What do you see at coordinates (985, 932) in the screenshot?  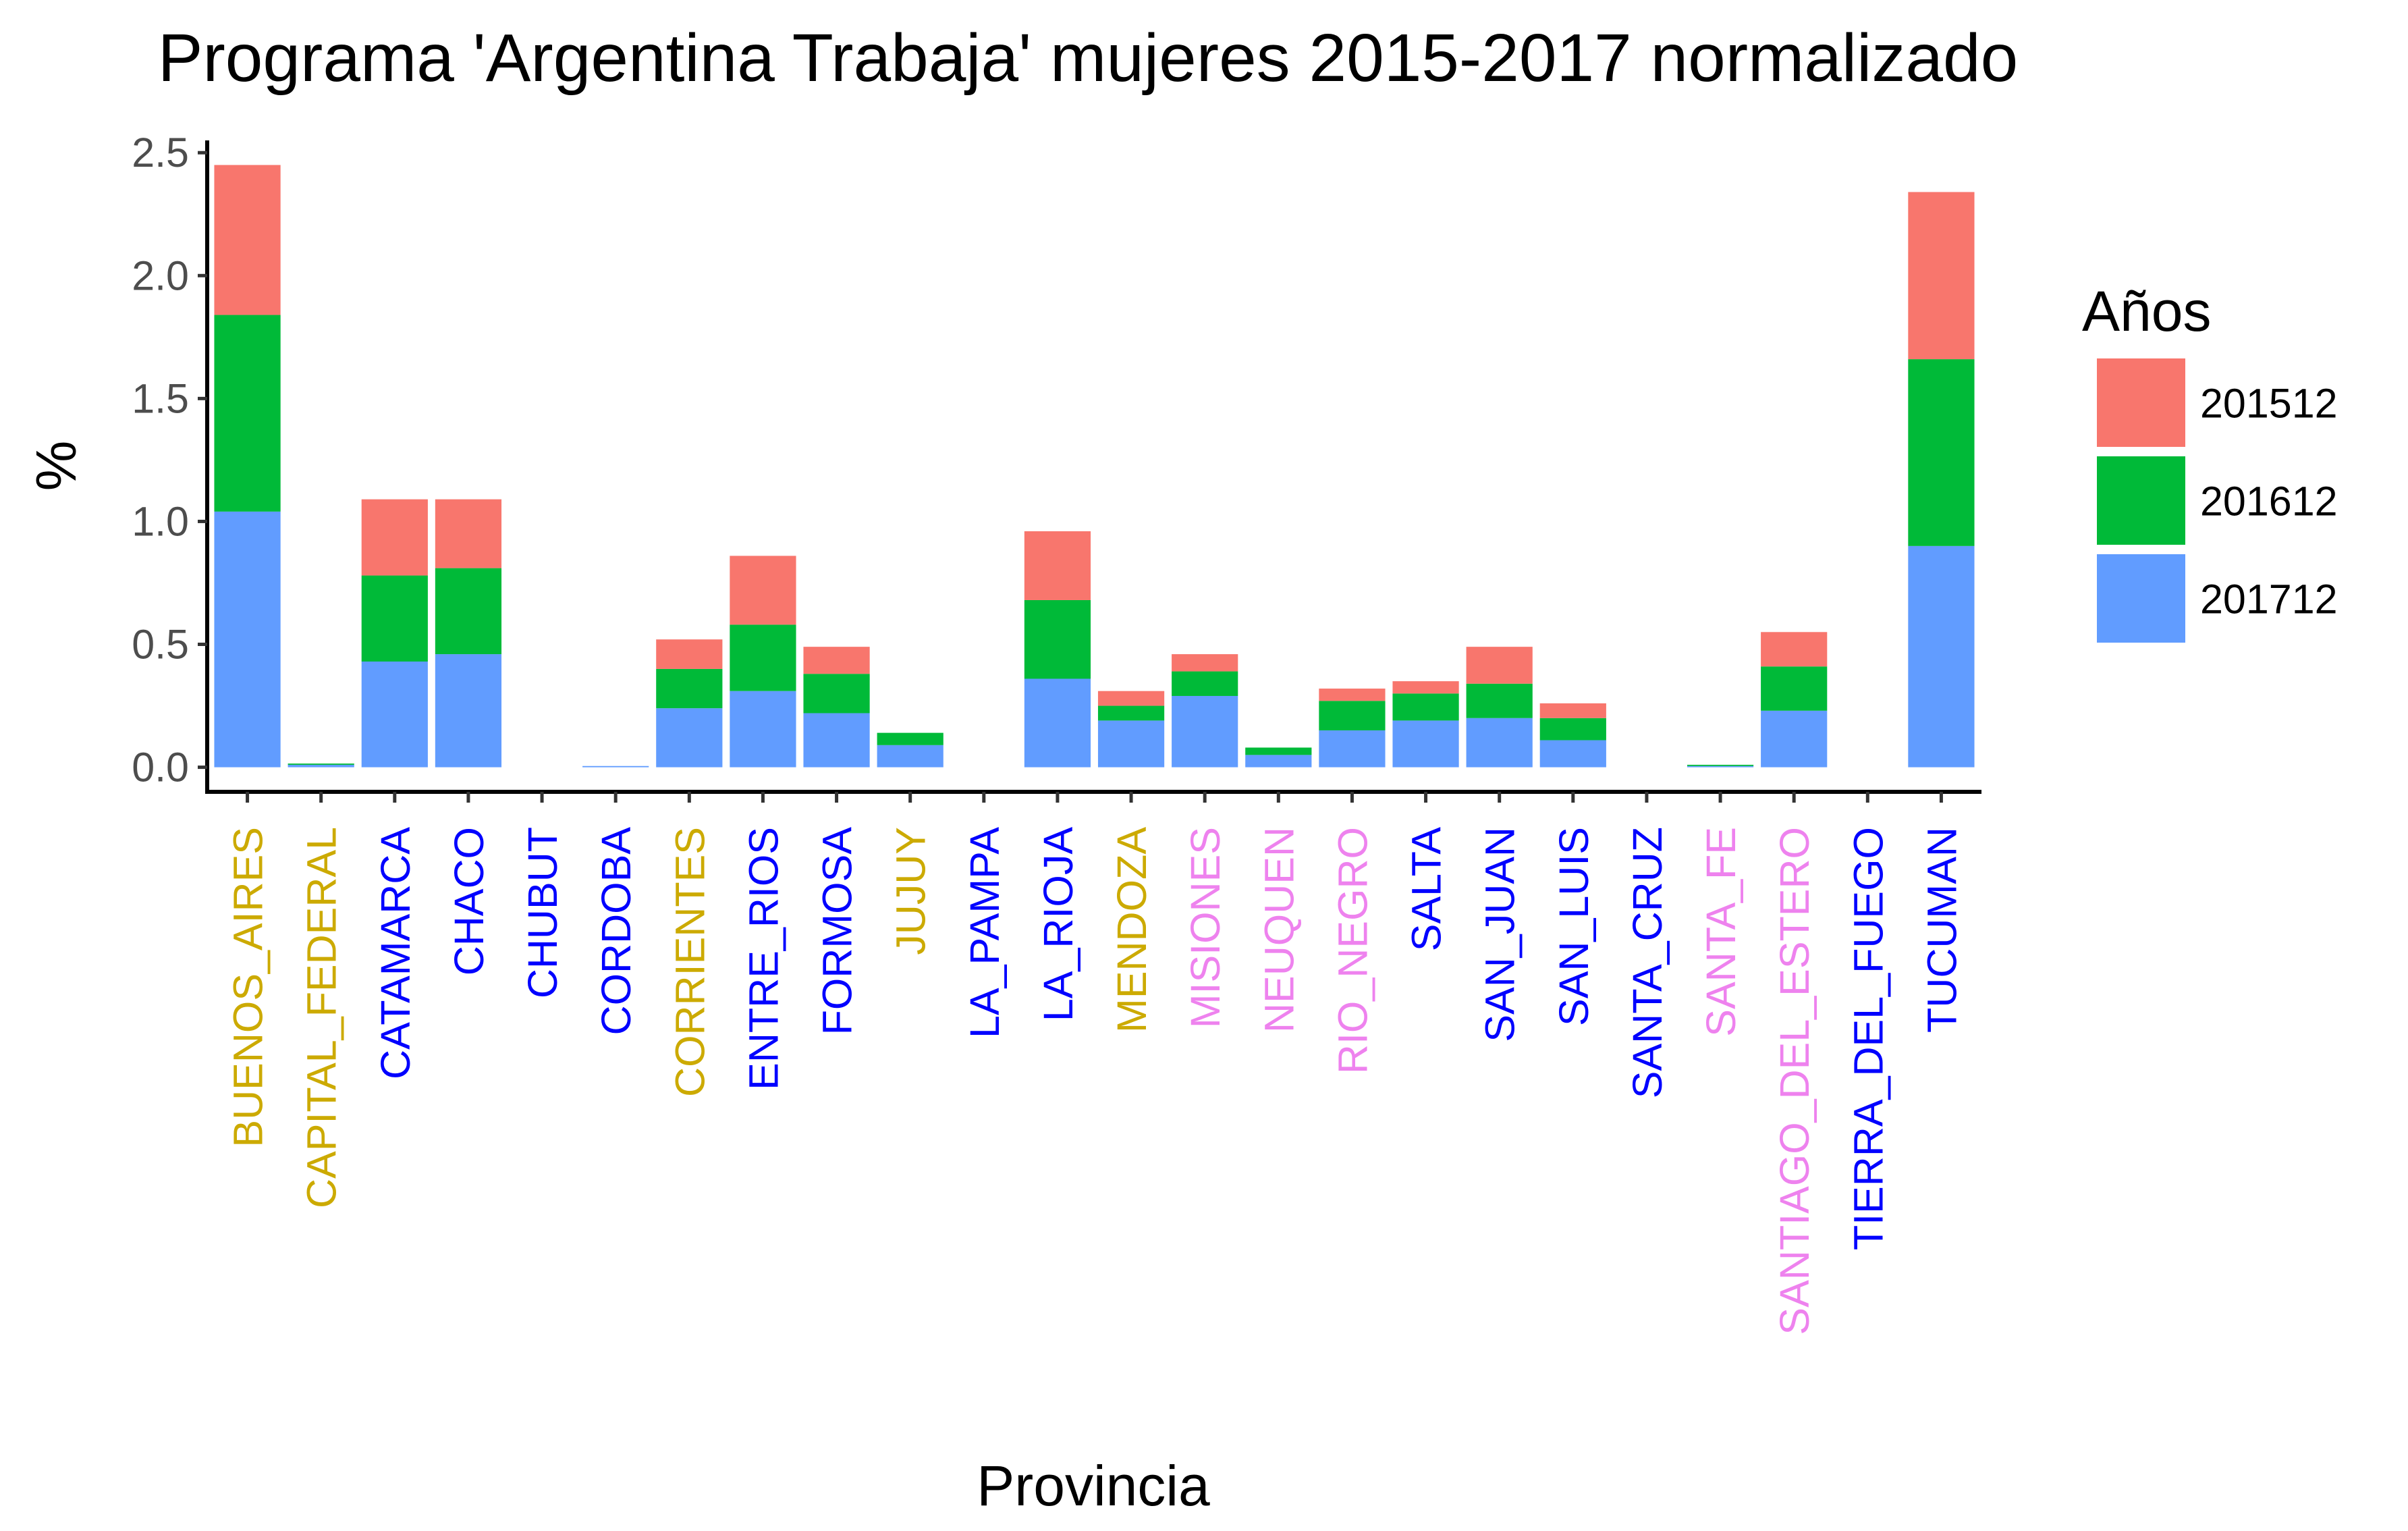 I see `x-tick-label-la-pampa: LA_PAMPA` at bounding box center [985, 932].